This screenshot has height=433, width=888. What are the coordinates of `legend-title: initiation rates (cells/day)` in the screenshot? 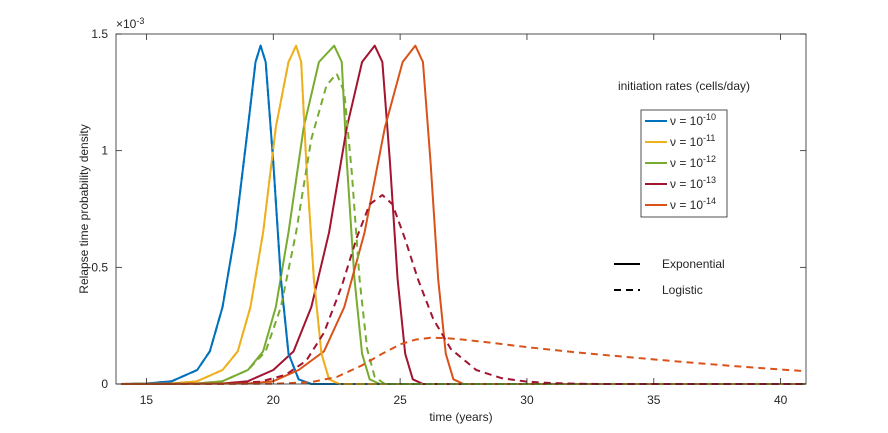 It's located at (684, 86).